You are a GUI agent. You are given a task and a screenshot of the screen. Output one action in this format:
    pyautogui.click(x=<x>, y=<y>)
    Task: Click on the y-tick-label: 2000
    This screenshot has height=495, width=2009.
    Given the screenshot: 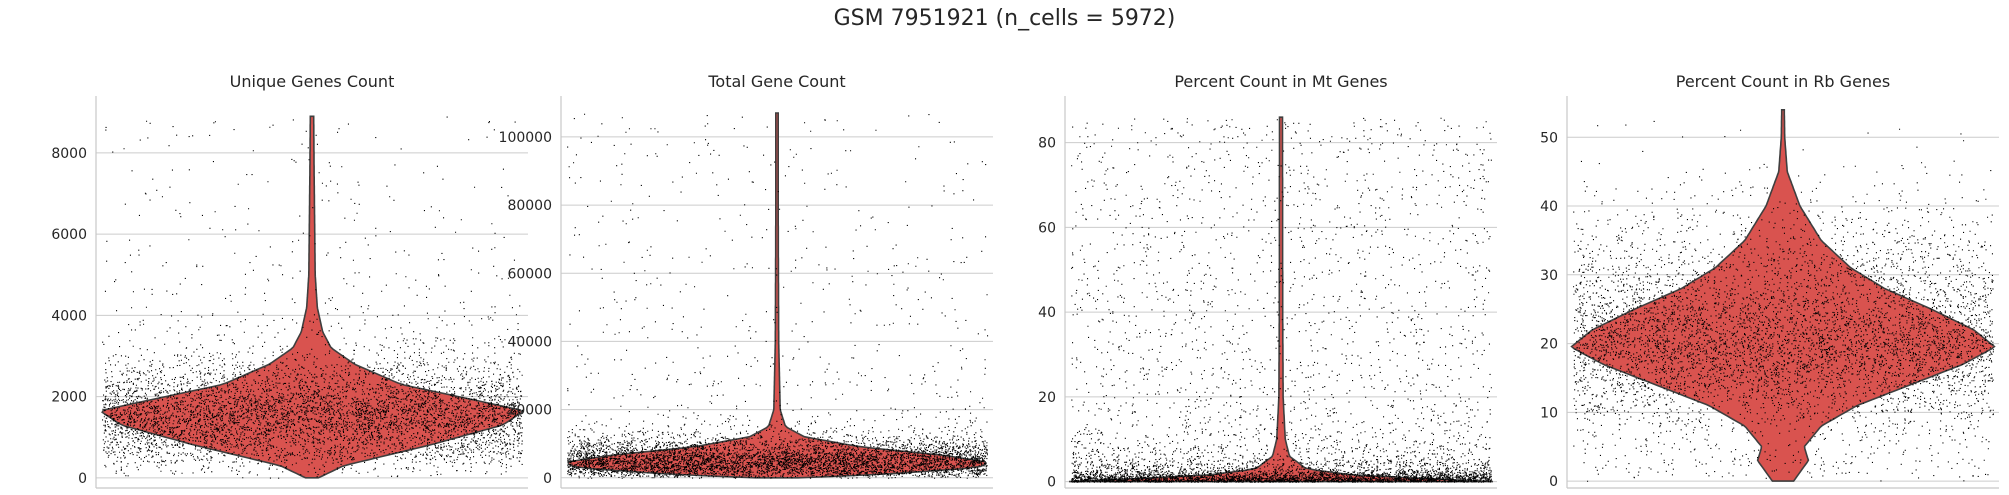 What is the action you would take?
    pyautogui.click(x=69, y=398)
    